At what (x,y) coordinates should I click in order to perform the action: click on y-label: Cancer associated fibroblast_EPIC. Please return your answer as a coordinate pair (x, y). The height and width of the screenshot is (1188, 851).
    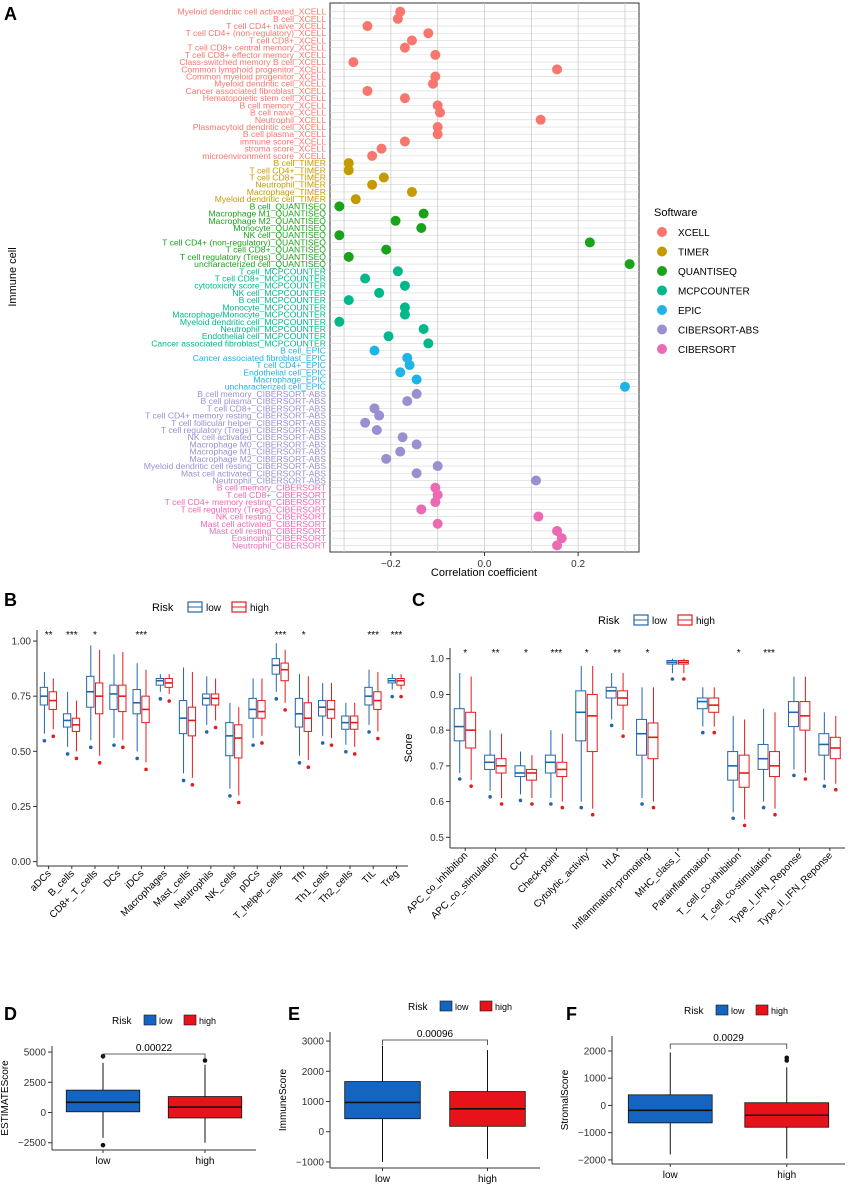
    Looking at the image, I should click on (259, 358).